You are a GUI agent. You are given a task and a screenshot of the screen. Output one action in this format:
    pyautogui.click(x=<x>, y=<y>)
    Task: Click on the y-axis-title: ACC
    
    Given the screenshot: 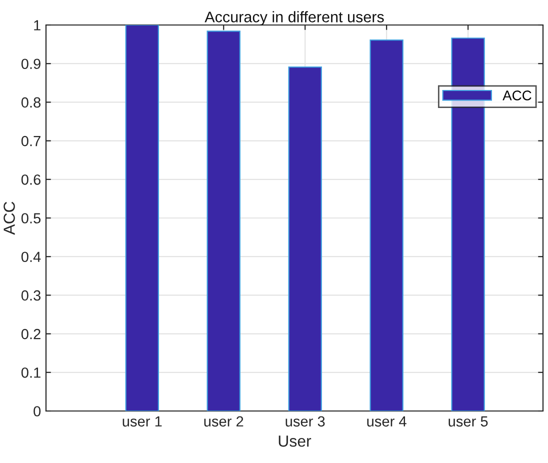 What is the action you would take?
    pyautogui.click(x=9, y=218)
    